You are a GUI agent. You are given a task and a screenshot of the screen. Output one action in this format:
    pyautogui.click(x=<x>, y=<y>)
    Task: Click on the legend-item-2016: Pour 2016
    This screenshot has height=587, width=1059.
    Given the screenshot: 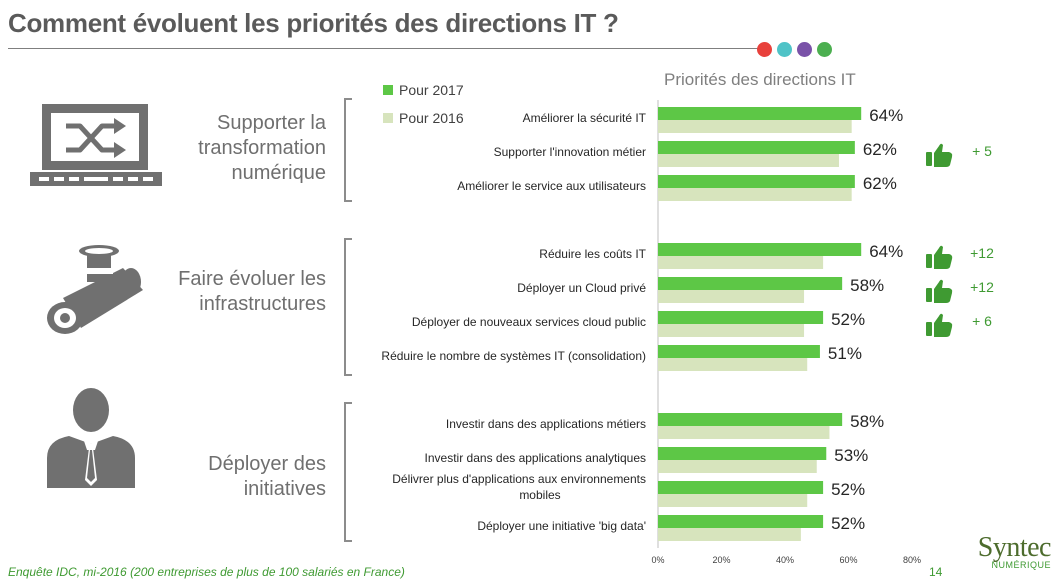 What is the action you would take?
    pyautogui.click(x=423, y=118)
    